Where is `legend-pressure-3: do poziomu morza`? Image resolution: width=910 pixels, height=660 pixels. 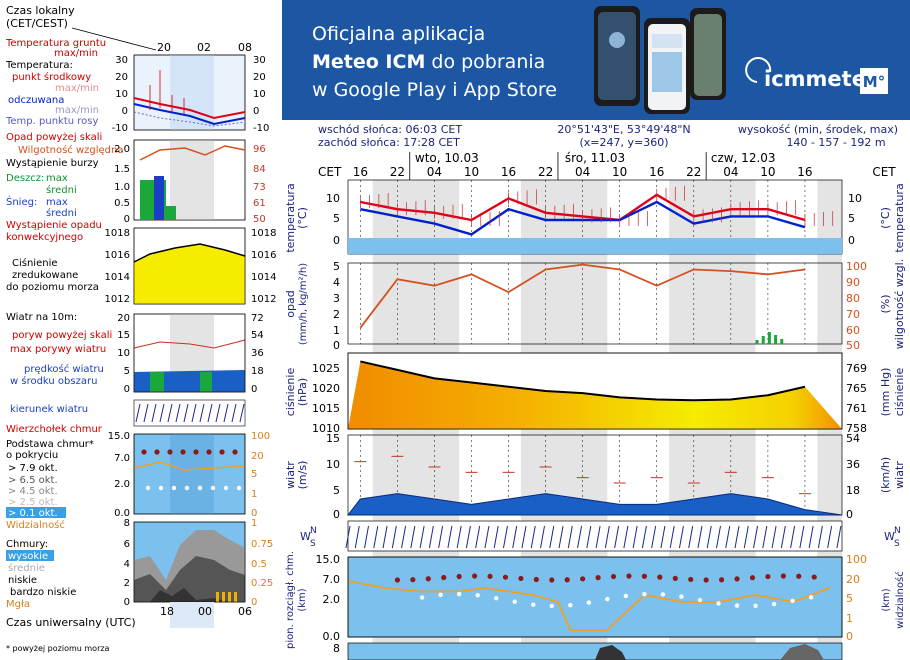
legend-pressure-3: do poziomu morza is located at coordinates (52, 287).